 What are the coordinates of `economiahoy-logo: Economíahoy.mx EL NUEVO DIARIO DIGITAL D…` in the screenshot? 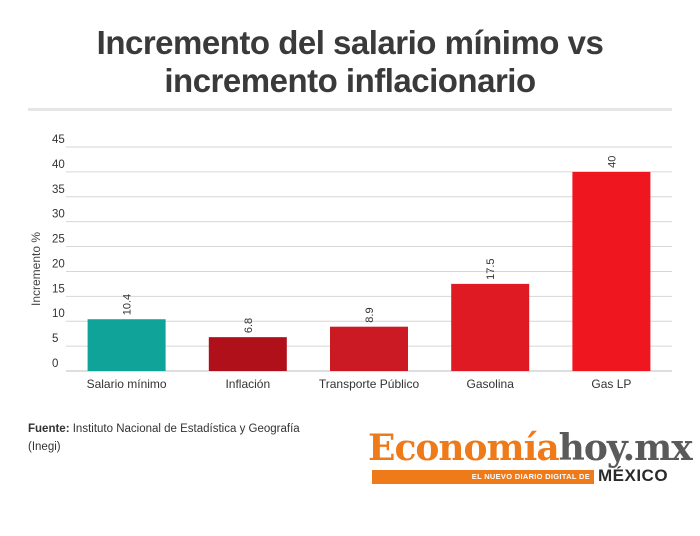 It's located at (530, 459).